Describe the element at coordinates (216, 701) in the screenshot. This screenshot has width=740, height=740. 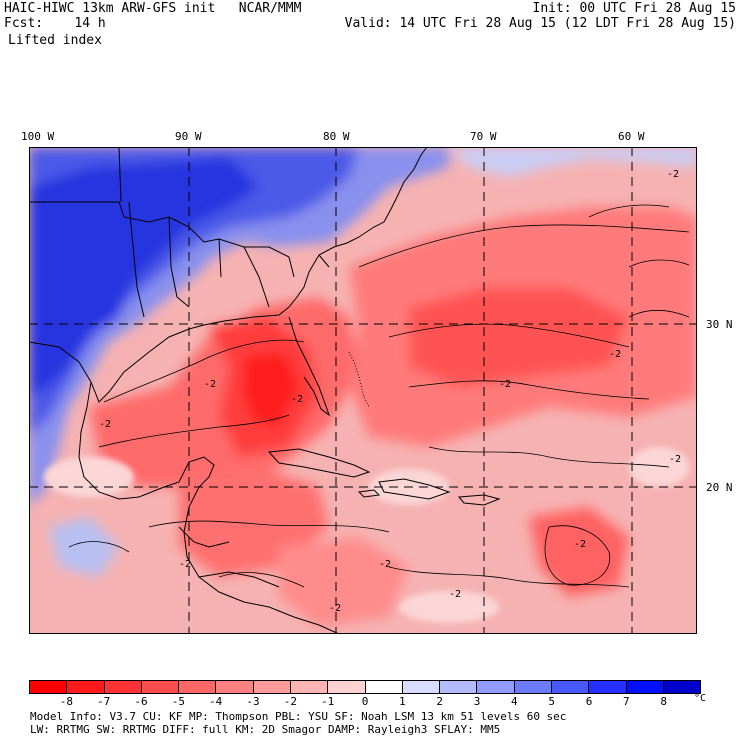
I see `colorbar-tick-label: -4` at that location.